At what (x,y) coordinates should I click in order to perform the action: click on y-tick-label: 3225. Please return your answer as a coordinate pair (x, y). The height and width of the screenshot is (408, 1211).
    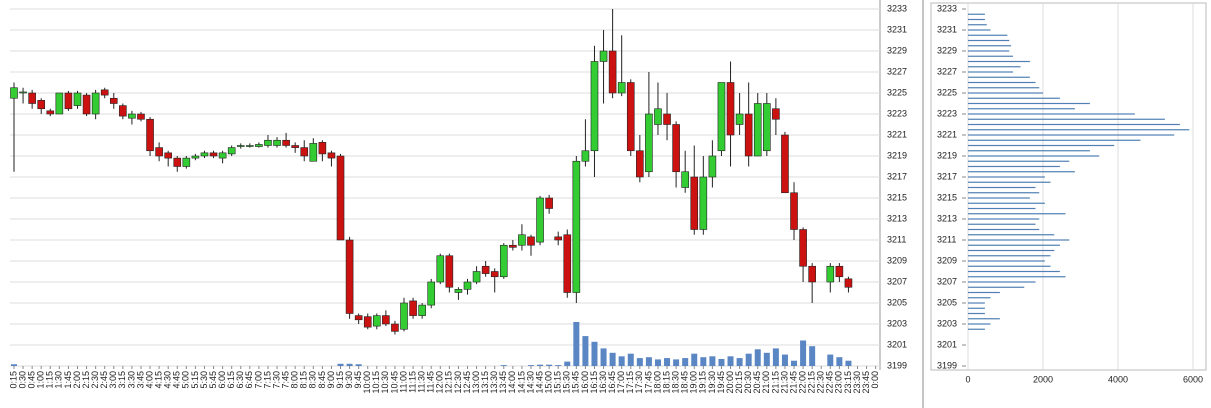
    Looking at the image, I should click on (897, 92).